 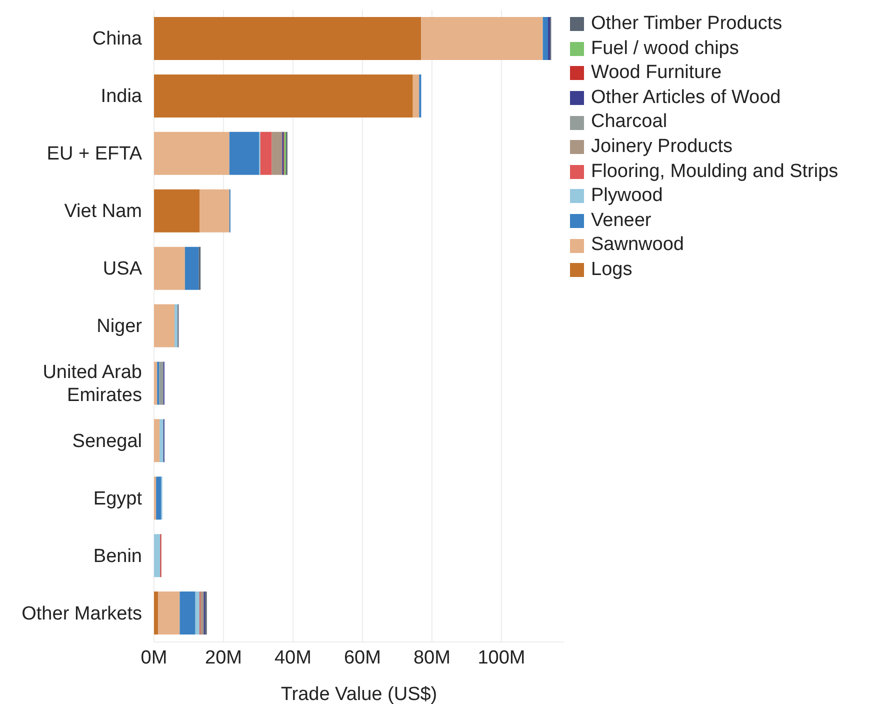 I want to click on x-tick-label: 60M, so click(x=362, y=657).